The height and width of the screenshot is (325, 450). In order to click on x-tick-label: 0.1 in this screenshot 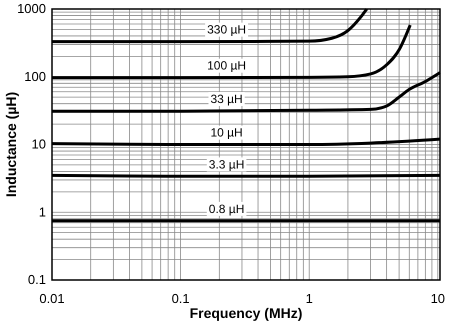, I will do `click(181, 298)`.